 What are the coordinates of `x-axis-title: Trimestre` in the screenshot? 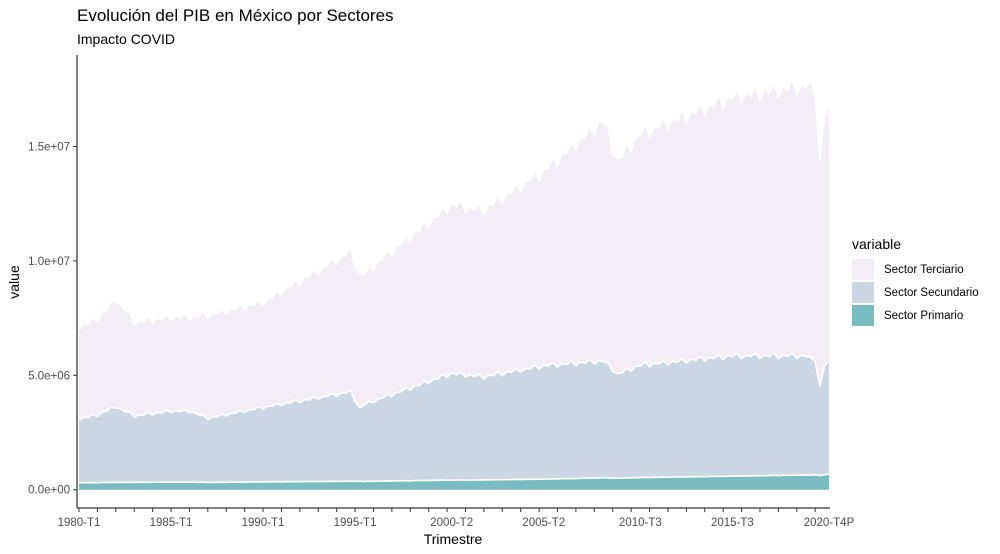 It's located at (453, 539).